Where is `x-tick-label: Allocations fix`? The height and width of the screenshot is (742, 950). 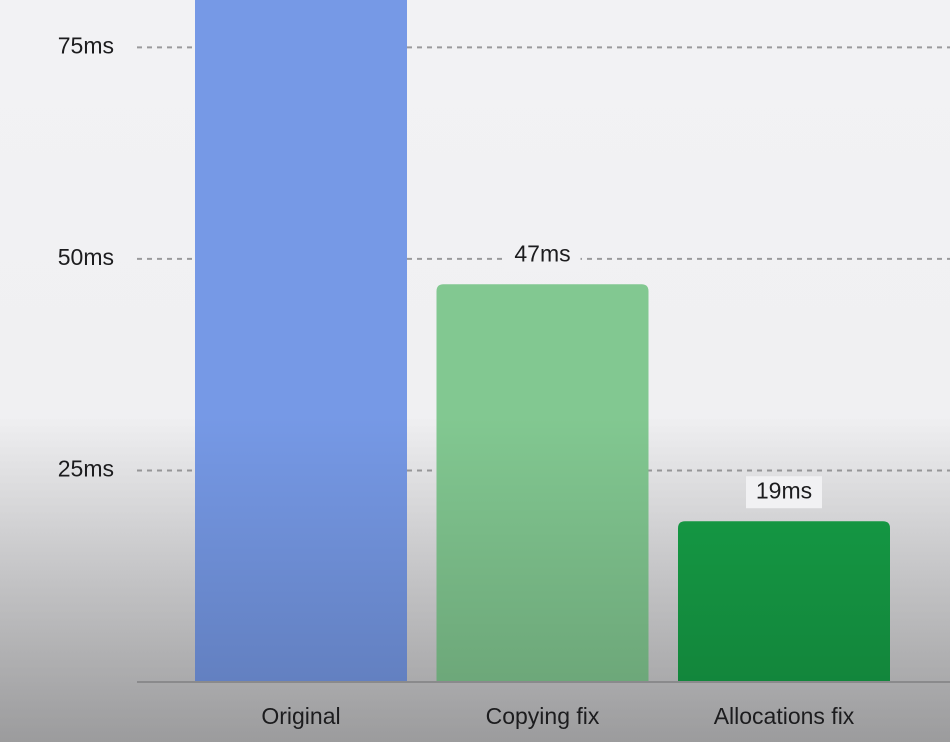 x-tick-label: Allocations fix is located at coordinates (784, 716).